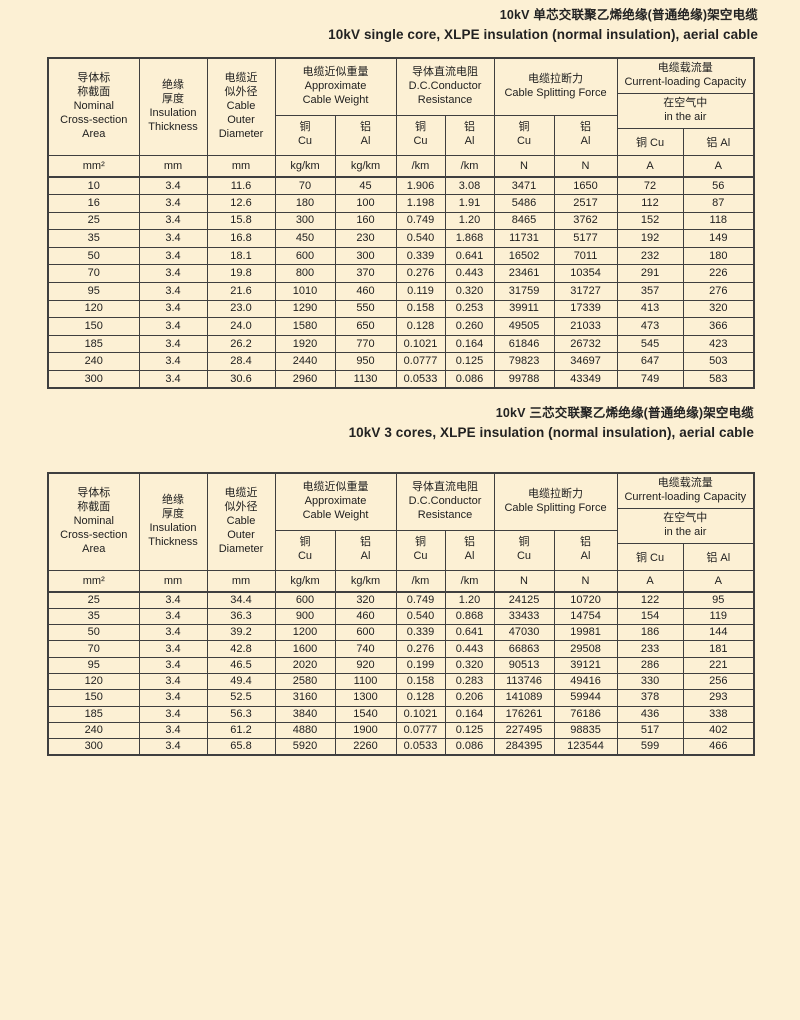 The image size is (800, 1020). I want to click on table-cell: 900, so click(305, 616).